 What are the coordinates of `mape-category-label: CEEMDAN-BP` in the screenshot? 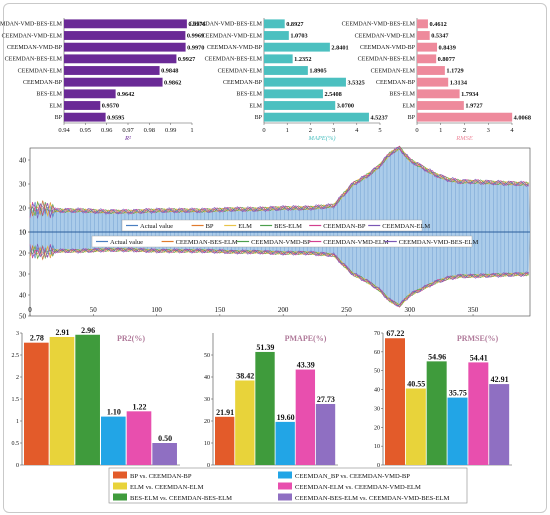 It's located at (243, 83).